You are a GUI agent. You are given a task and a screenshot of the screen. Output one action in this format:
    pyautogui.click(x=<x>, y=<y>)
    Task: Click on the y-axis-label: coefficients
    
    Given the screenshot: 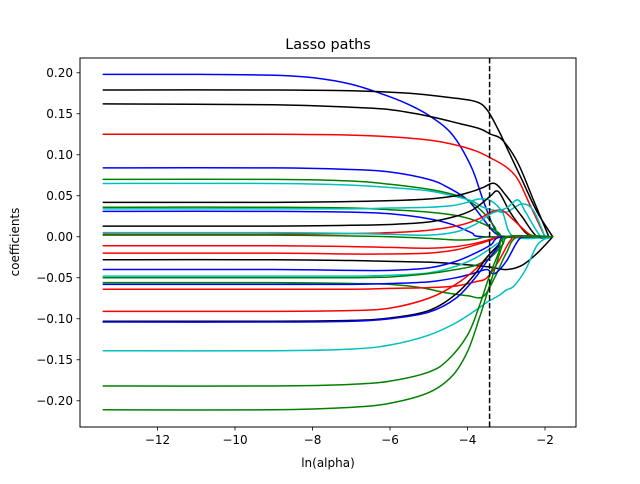 What is the action you would take?
    pyautogui.click(x=15, y=242)
    